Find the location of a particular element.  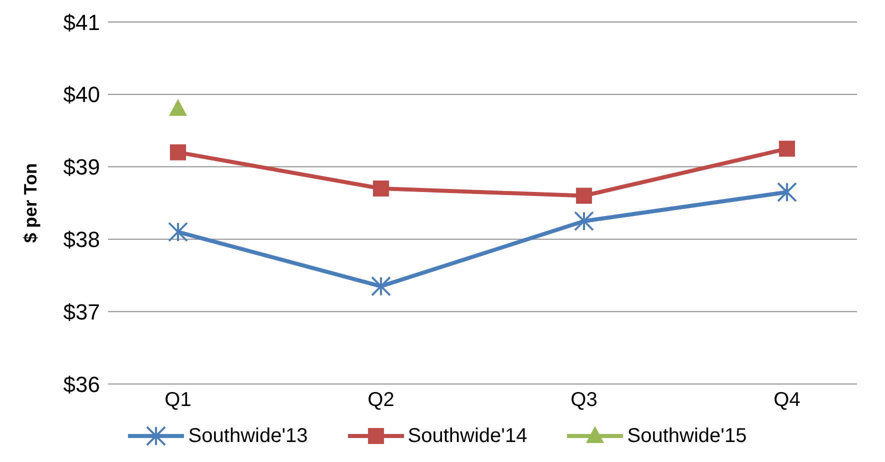

y-tick-label: $39 is located at coordinates (81, 167).